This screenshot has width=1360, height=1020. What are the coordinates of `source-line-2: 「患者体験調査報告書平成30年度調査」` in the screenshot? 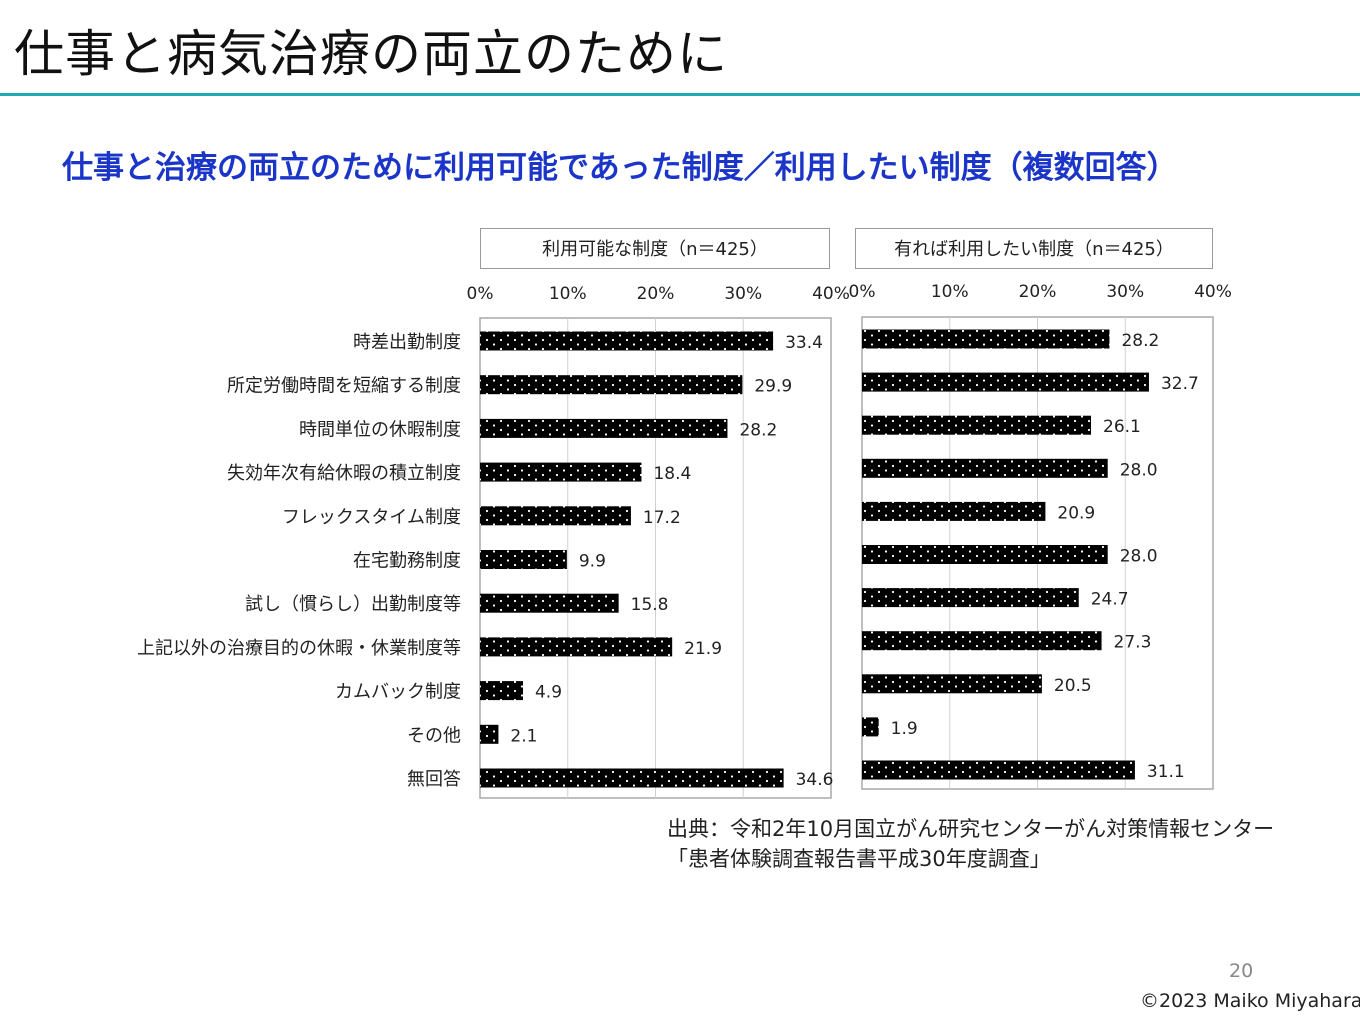 It's located at (859, 859).